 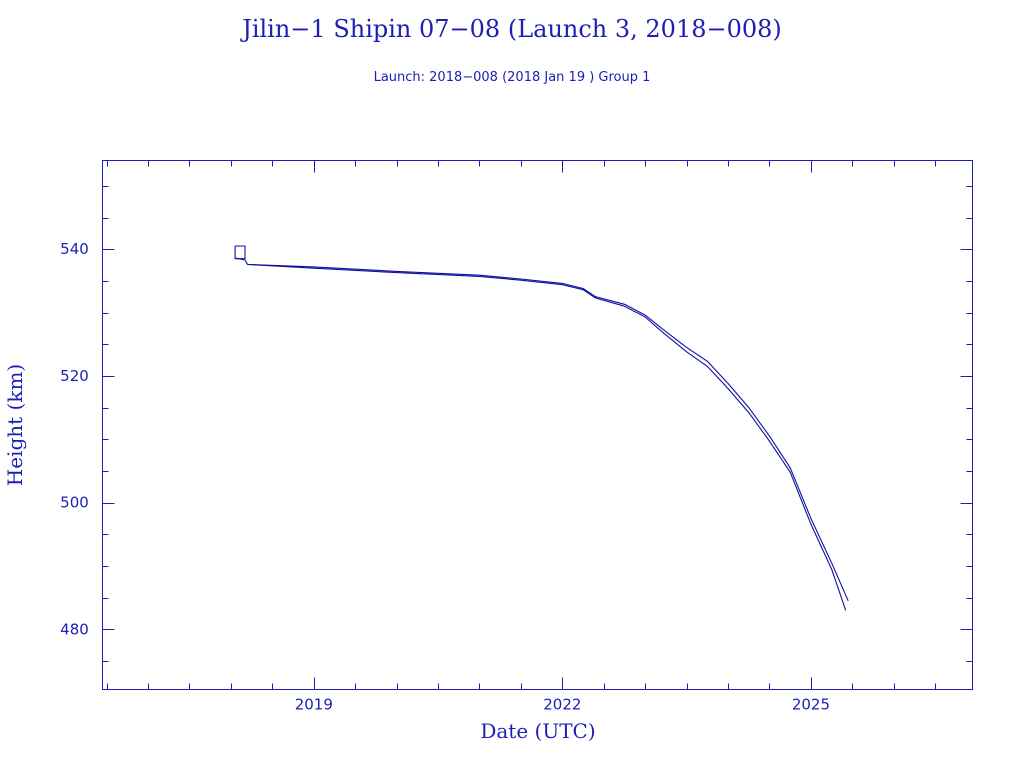 I want to click on chart-subtitle: Launch: 2018−008 (2018 Jan 19 ) Group 1, so click(x=512, y=77).